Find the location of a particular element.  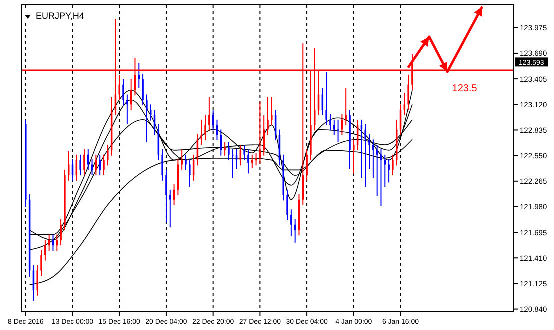

legend-label: 123.5 is located at coordinates (465, 89).